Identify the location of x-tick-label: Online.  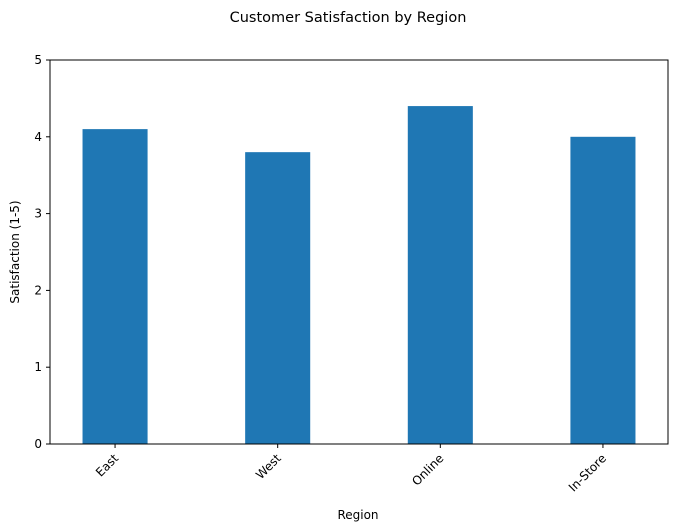
(427, 469).